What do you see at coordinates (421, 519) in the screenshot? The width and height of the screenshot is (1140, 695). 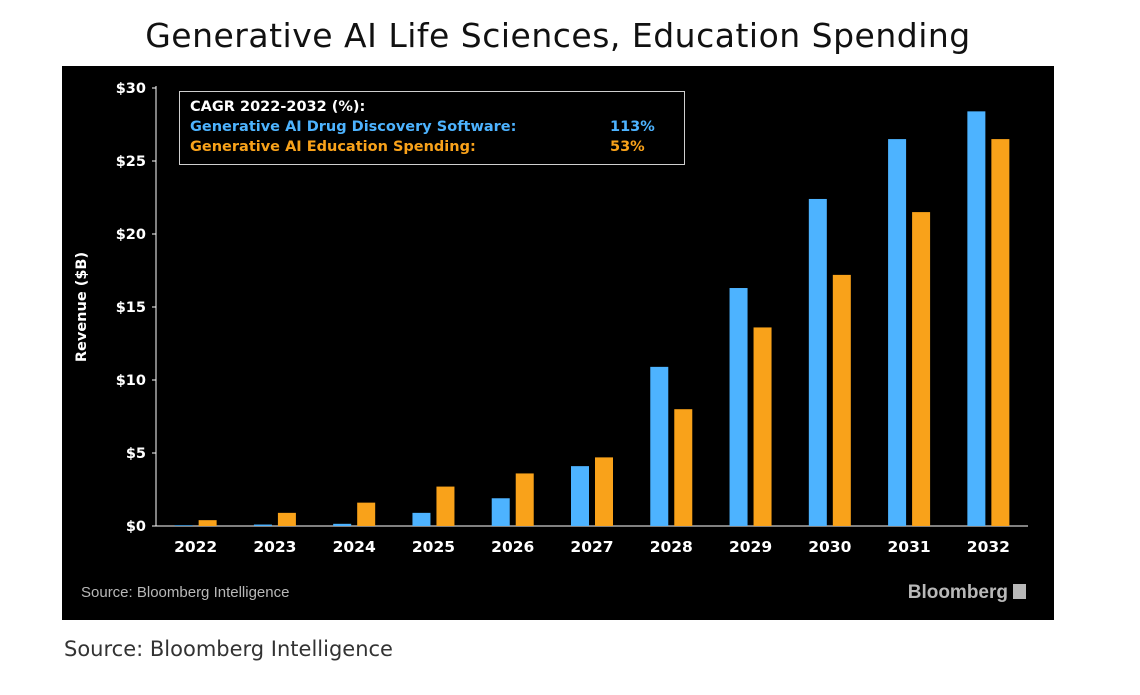 I see `bar-drug-discovery-2025` at bounding box center [421, 519].